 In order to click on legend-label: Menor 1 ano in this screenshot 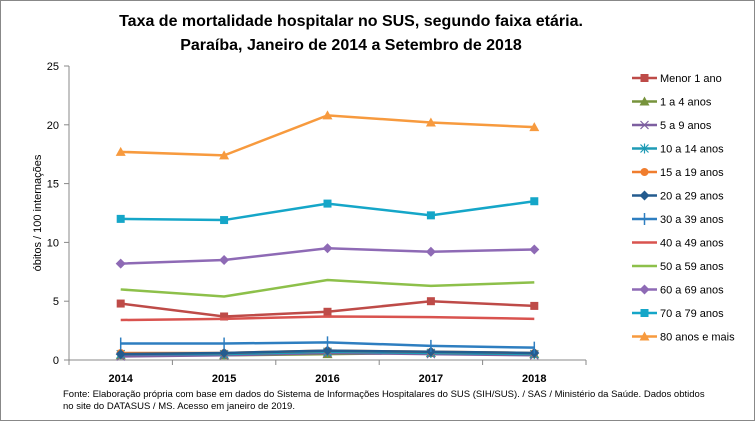, I will do `click(691, 79)`.